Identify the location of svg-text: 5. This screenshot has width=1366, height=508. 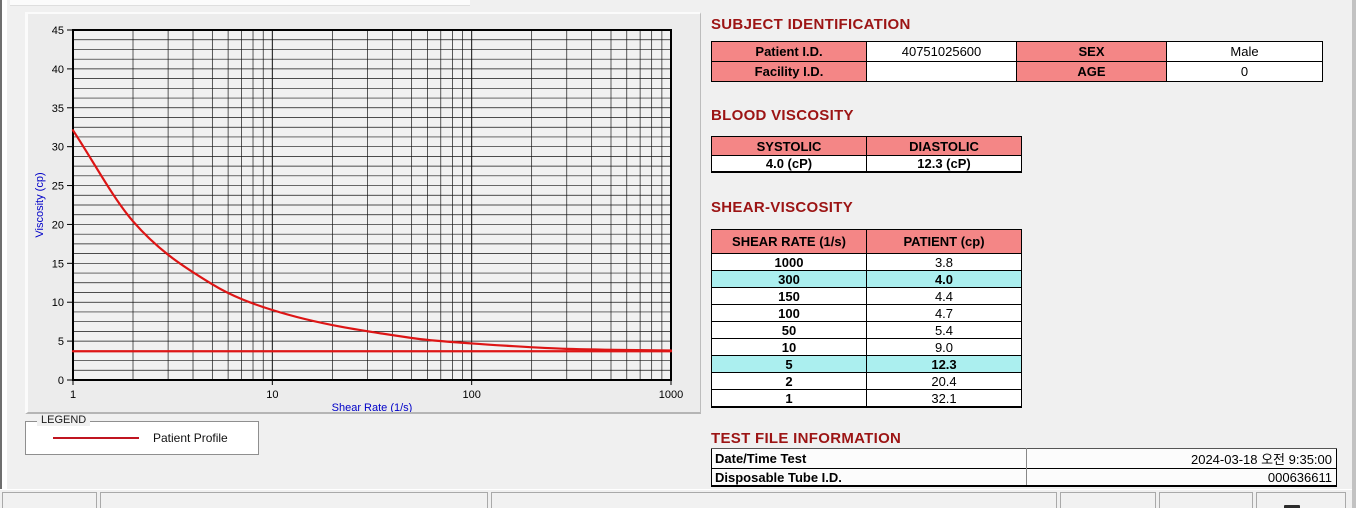
(61, 342).